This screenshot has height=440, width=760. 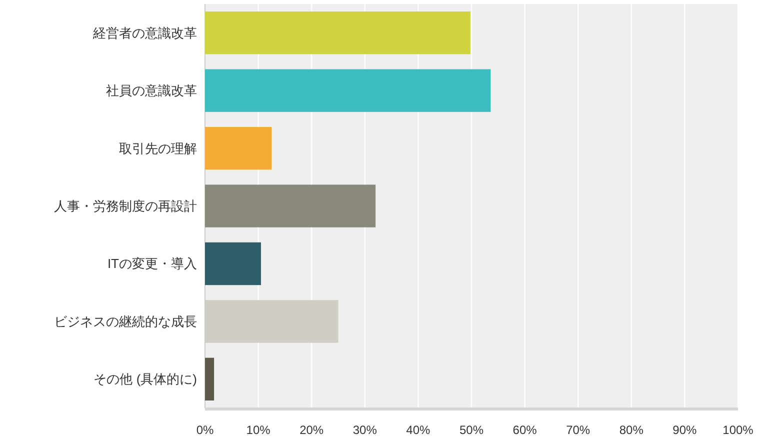 What do you see at coordinates (685, 430) in the screenshot?
I see `x-tick-label: 90%` at bounding box center [685, 430].